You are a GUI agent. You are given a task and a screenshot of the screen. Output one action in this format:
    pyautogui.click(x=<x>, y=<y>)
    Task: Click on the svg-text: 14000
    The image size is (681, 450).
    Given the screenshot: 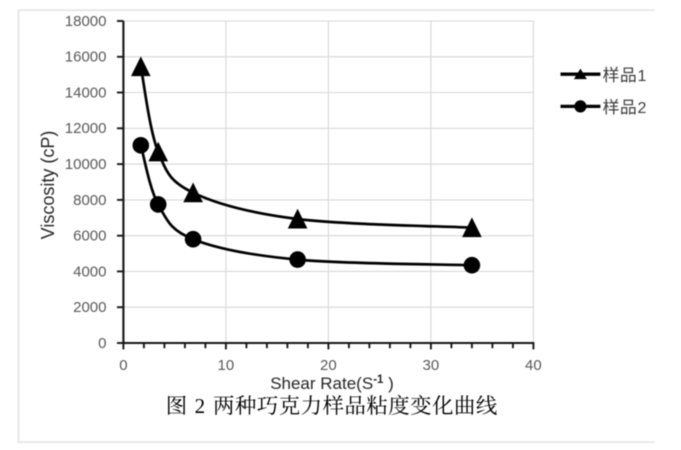 What is the action you would take?
    pyautogui.click(x=86, y=92)
    